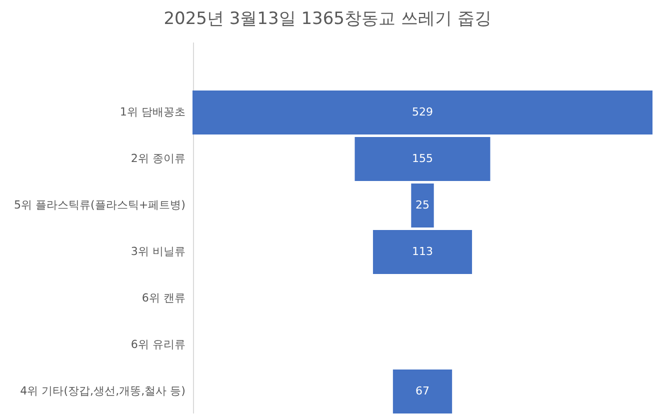 The height and width of the screenshot is (417, 657). What do you see at coordinates (103, 391) in the screenshot?
I see `category-label: 4위 기타(장갑,생선,개똥,철사 등)` at bounding box center [103, 391].